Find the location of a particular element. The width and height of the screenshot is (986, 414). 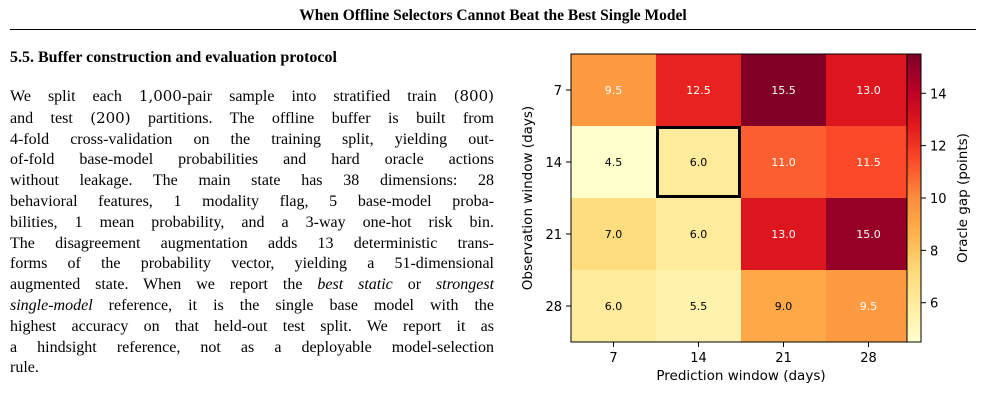

cell-value-label: 9.5 is located at coordinates (869, 306).